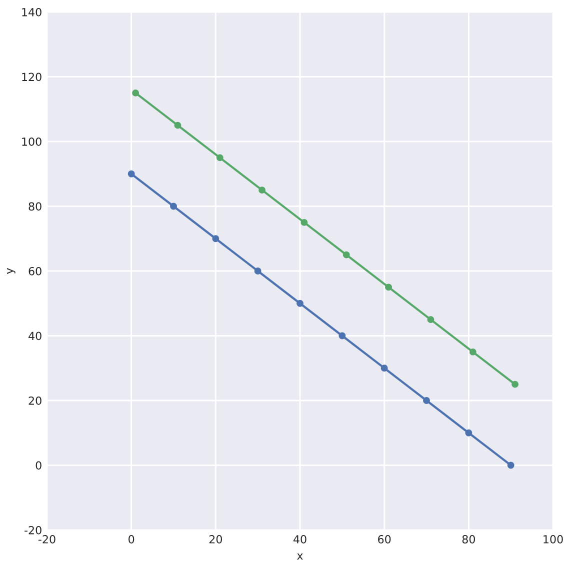 Image resolution: width=568 pixels, height=569 pixels. What do you see at coordinates (47, 539) in the screenshot?
I see `x-tick-label: -20` at bounding box center [47, 539].